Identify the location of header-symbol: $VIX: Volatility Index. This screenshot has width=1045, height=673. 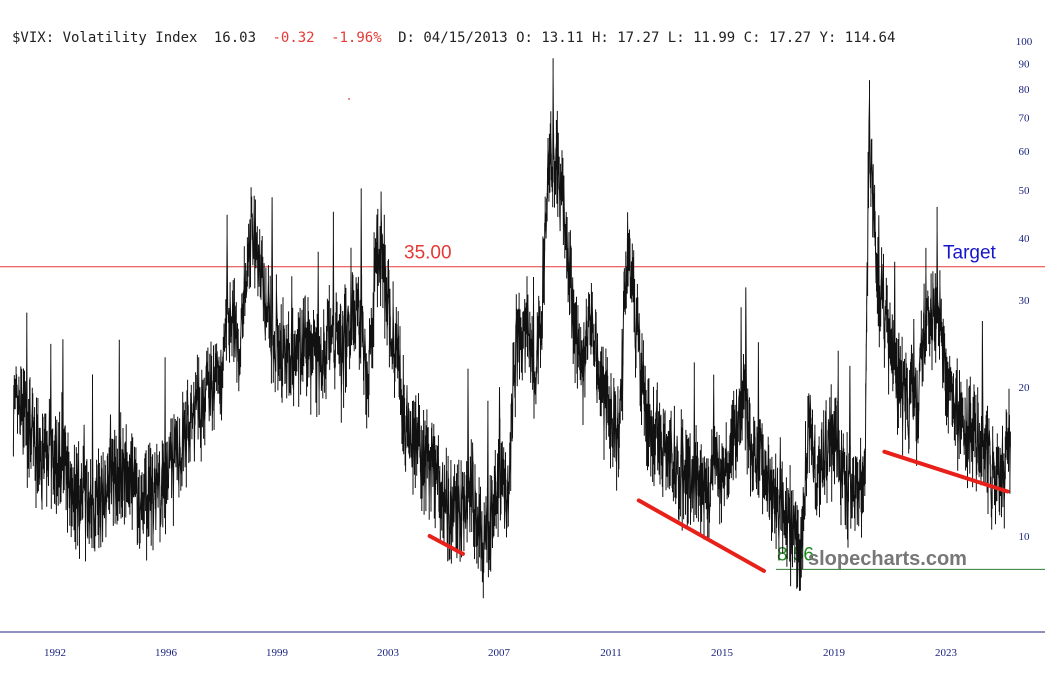
(104, 38).